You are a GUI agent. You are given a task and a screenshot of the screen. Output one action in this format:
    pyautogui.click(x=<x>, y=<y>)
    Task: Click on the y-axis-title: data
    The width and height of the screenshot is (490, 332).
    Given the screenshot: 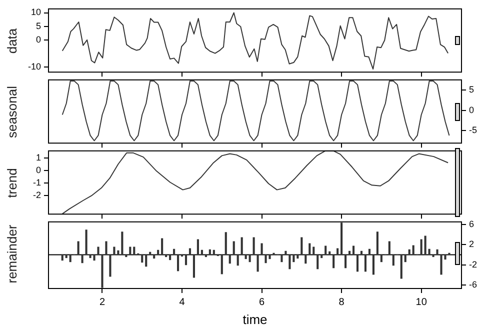 What is the action you would take?
    pyautogui.click(x=12, y=41)
    